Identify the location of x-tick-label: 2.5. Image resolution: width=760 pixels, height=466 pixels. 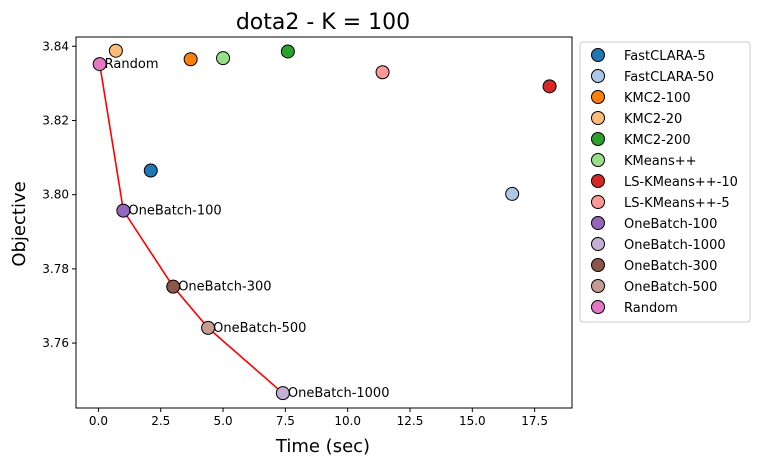
(160, 421).